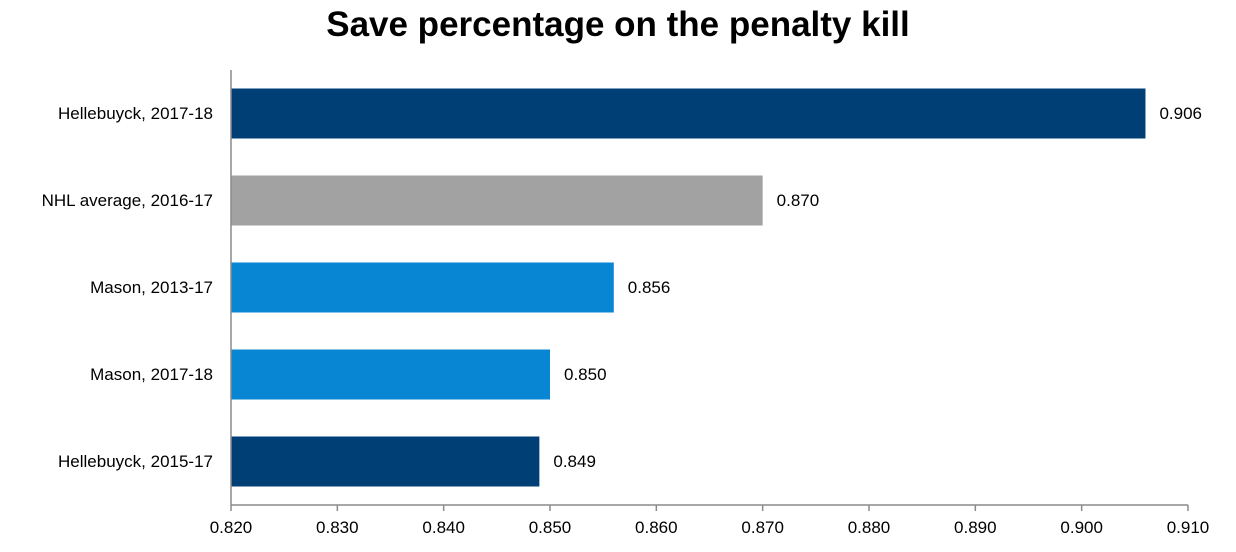 This screenshot has width=1236, height=552. Describe the element at coordinates (574, 461) in the screenshot. I see `bar-value-label: 0.849` at that location.